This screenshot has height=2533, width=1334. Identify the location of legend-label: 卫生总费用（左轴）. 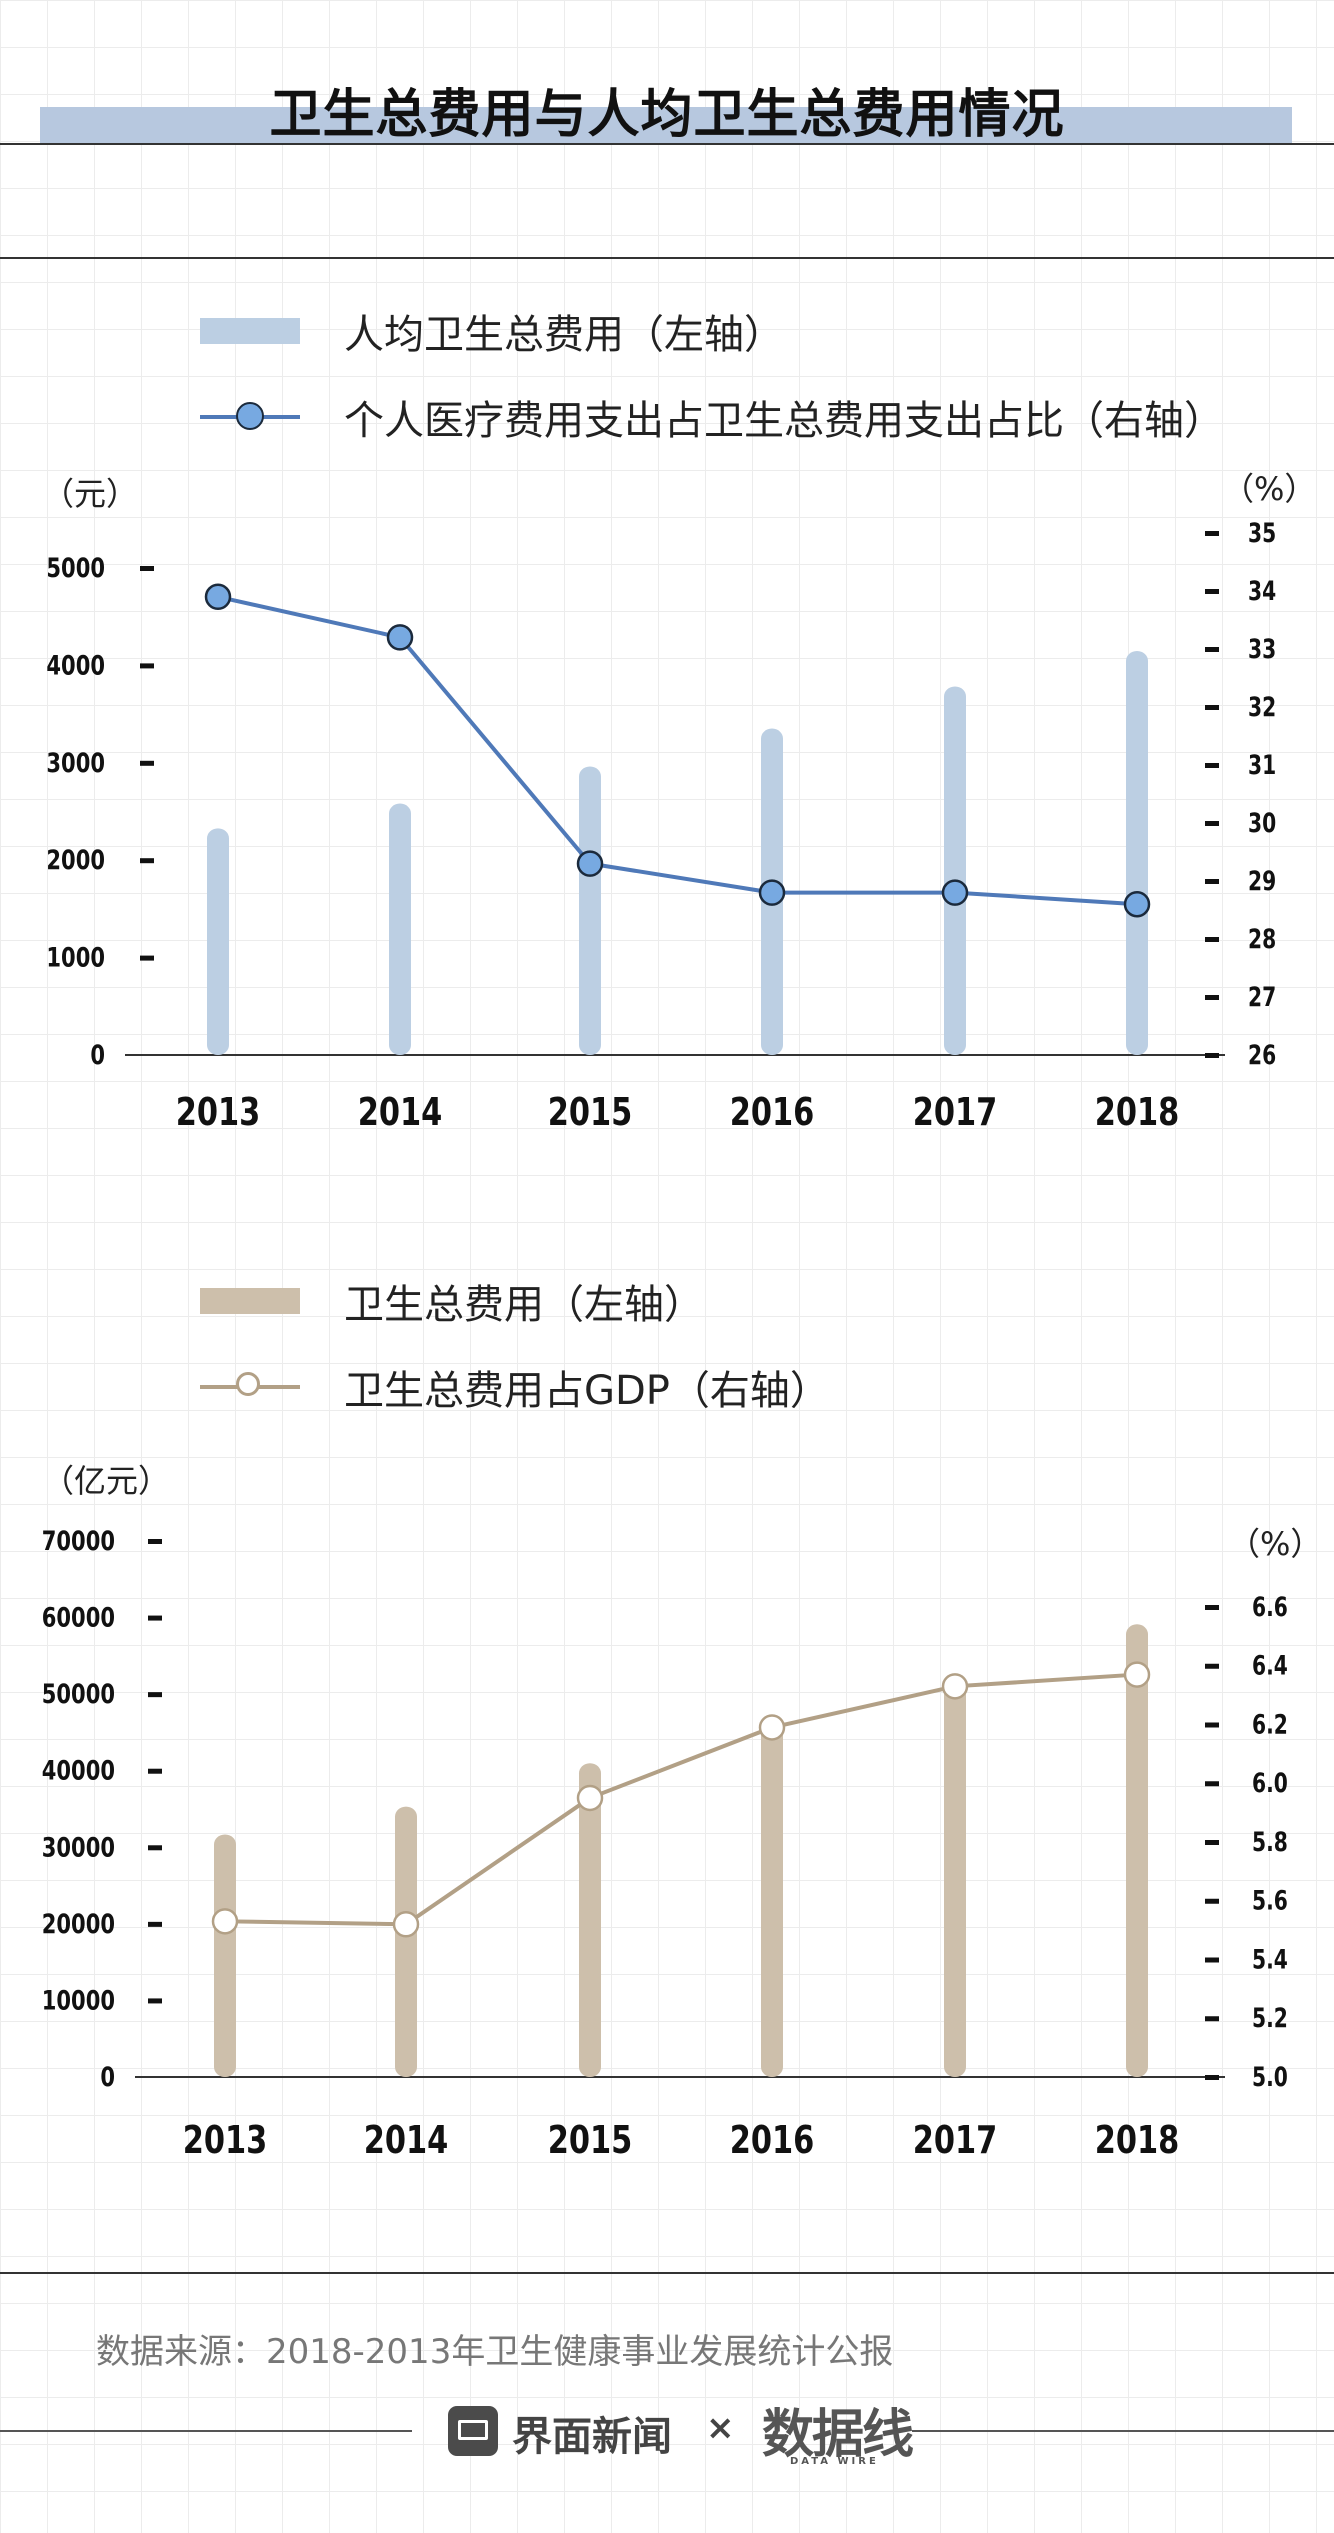
(524, 1305).